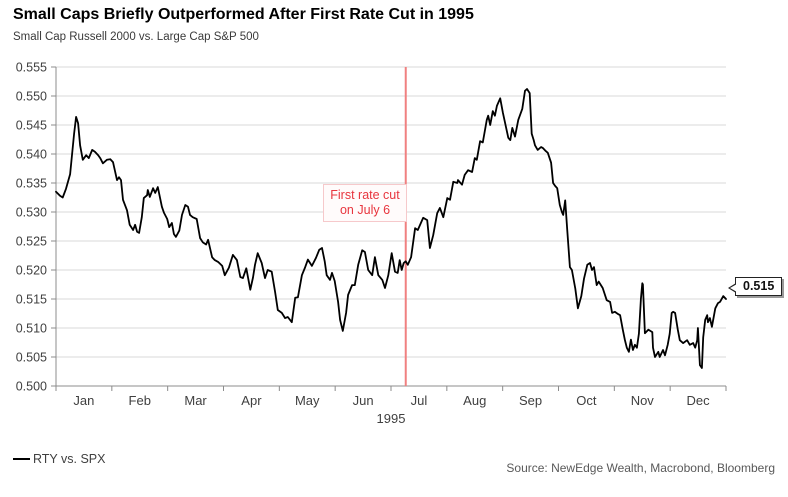 The image size is (788, 497). Describe the element at coordinates (391, 418) in the screenshot. I see `x-axis-year-label: 1995` at that location.